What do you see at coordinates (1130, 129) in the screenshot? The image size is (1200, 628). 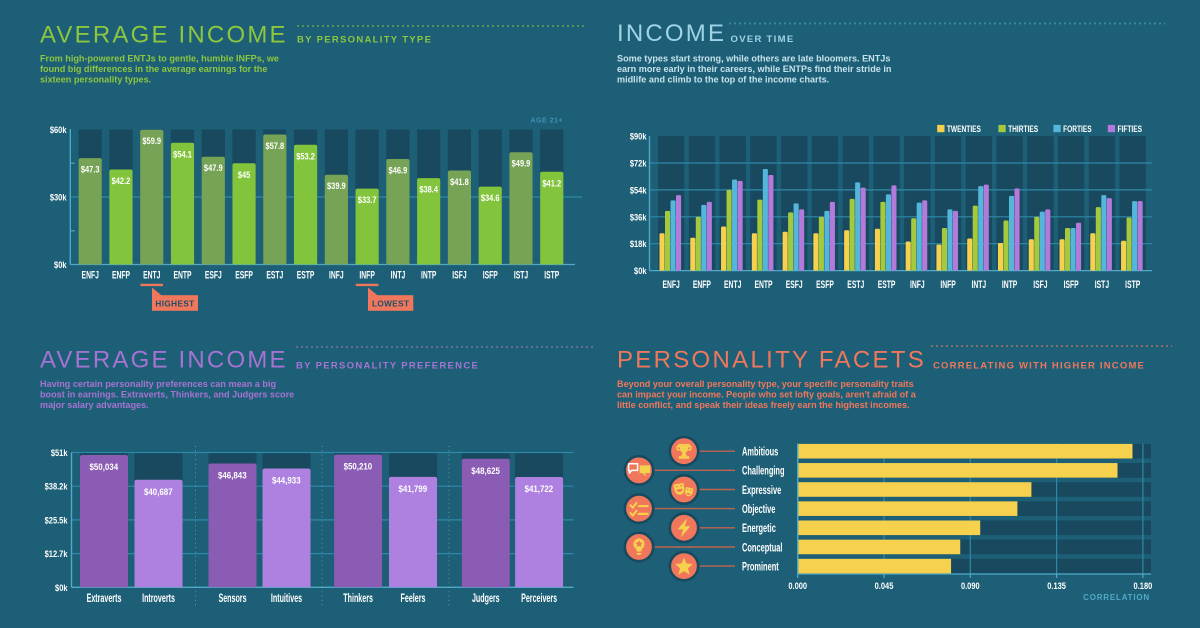 I see `svg-text: FIFTIES` at bounding box center [1130, 129].